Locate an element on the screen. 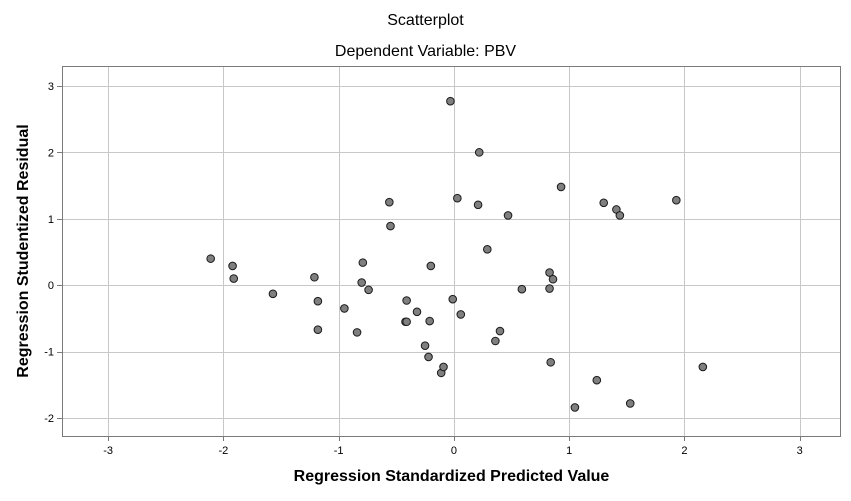 This screenshot has width=851, height=501. x-tick-label: 1 is located at coordinates (569, 451).